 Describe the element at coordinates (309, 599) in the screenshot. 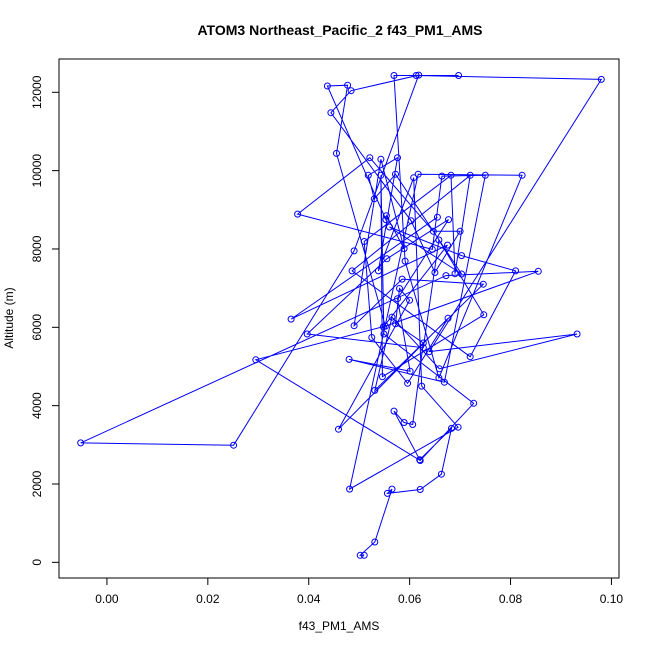

I see `x-tick-label: 0.04` at that location.